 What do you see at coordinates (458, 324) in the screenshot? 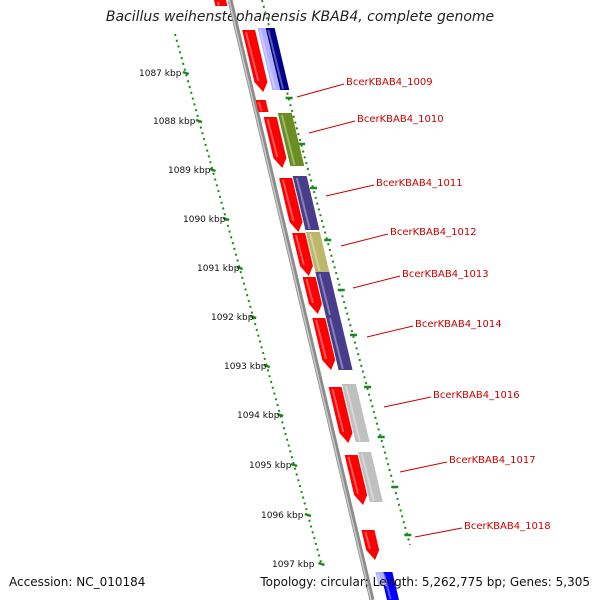
I see `gene-label: BcerKBAB4_1014` at bounding box center [458, 324].